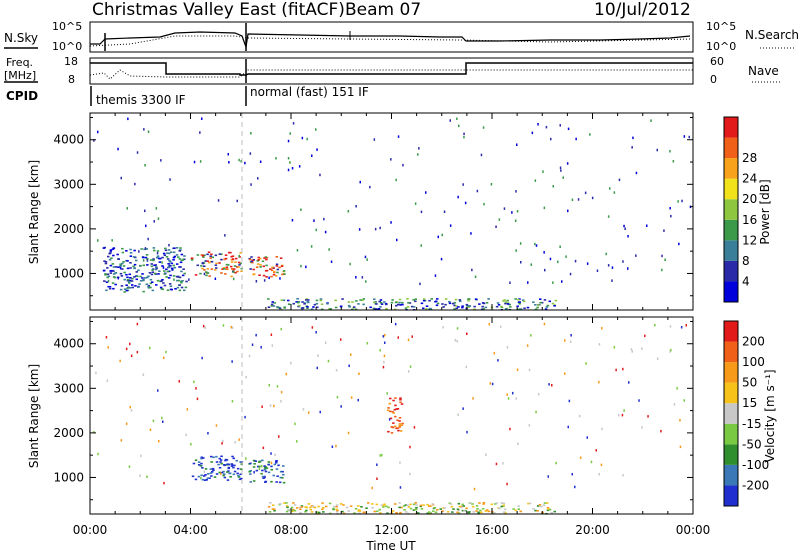  Describe the element at coordinates (391, 71) in the screenshot. I see `frequency-frame` at that location.